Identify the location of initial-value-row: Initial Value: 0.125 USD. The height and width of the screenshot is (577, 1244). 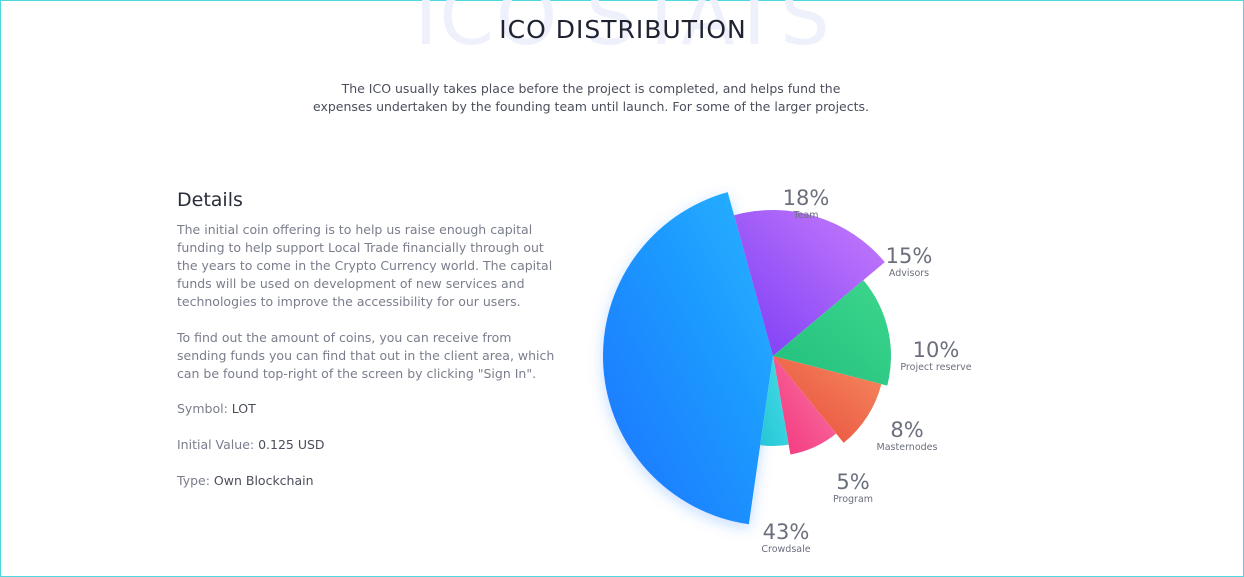
(251, 444).